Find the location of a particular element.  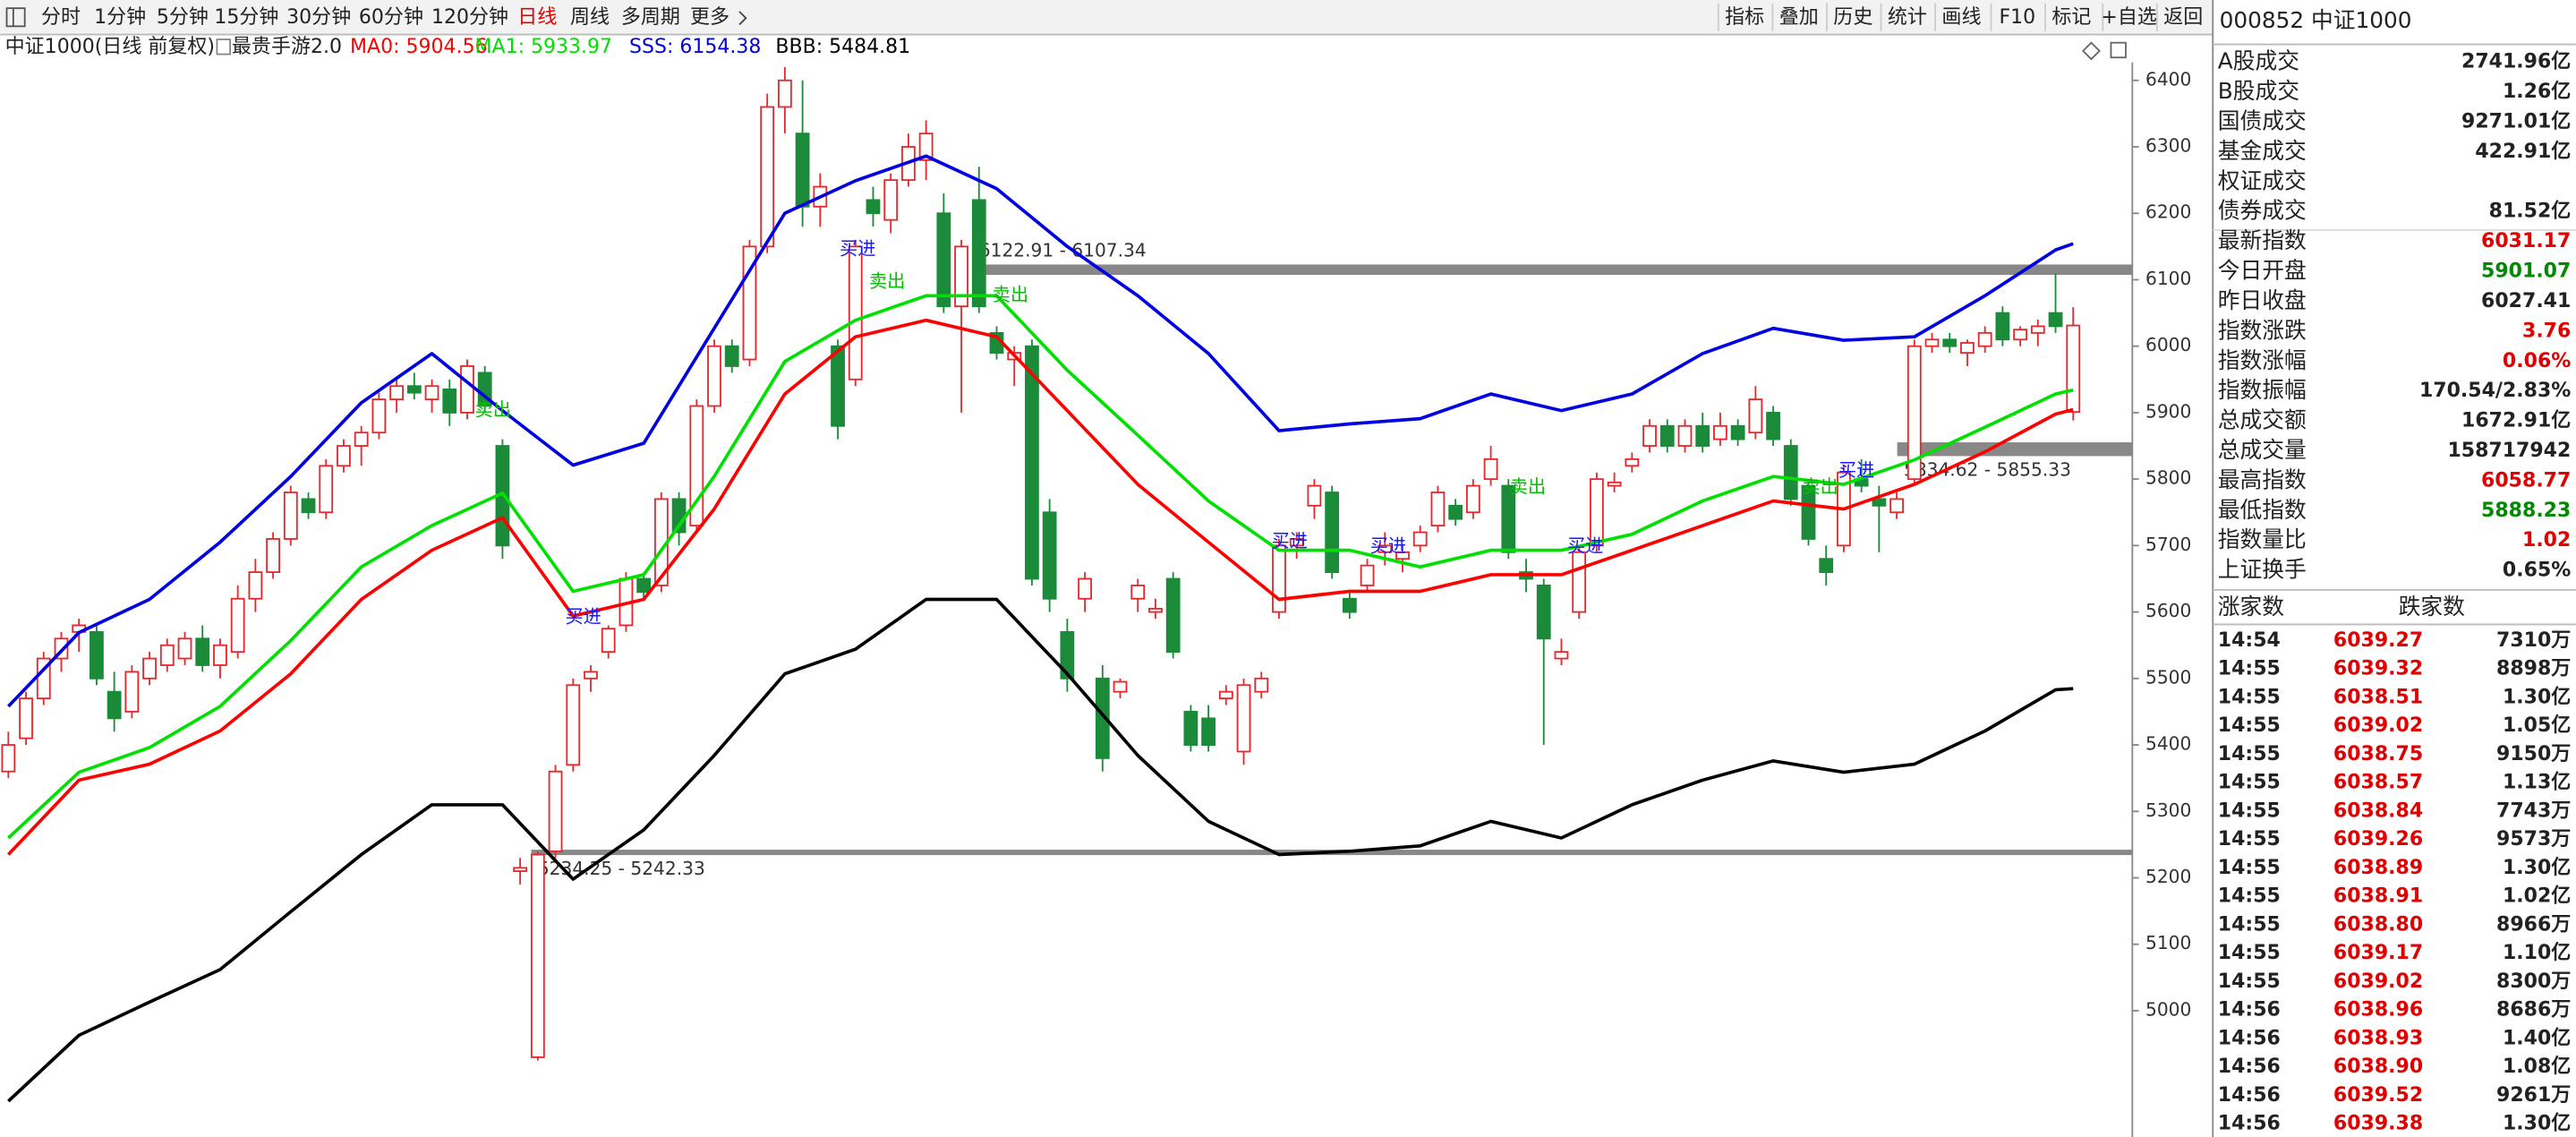

stat-label: 最高指数 is located at coordinates (2262, 479).